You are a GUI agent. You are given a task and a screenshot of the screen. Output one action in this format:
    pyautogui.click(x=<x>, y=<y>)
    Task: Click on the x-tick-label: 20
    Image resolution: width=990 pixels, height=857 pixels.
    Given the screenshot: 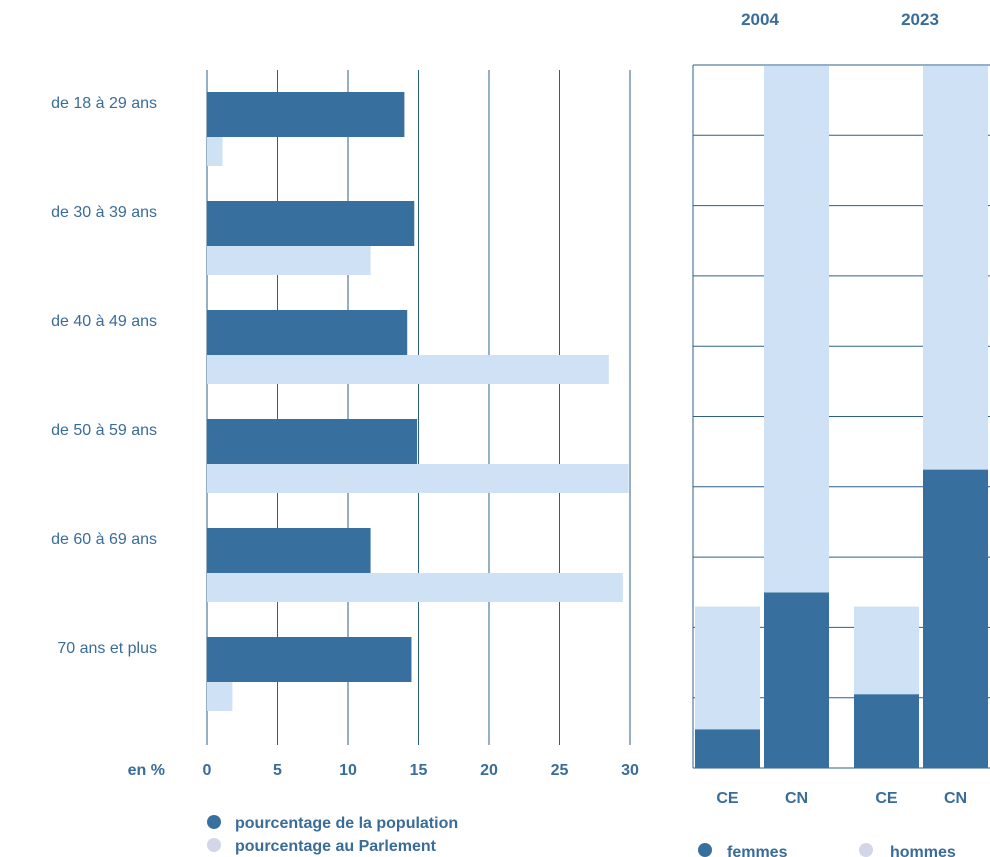 What is the action you would take?
    pyautogui.click(x=489, y=770)
    